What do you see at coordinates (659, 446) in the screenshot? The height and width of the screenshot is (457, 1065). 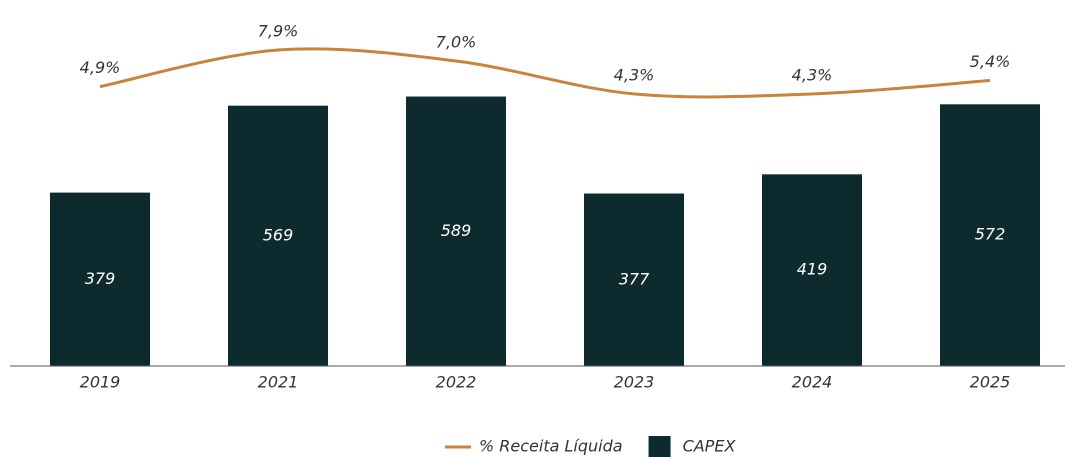 I see `legend-swatch` at bounding box center [659, 446].